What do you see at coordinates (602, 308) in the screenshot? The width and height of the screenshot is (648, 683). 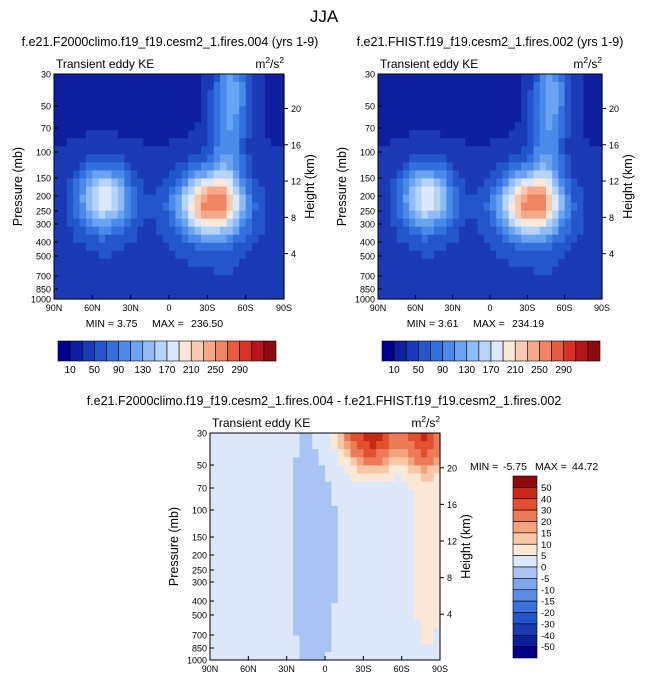 I see `x-tick-label: 90S` at bounding box center [602, 308].